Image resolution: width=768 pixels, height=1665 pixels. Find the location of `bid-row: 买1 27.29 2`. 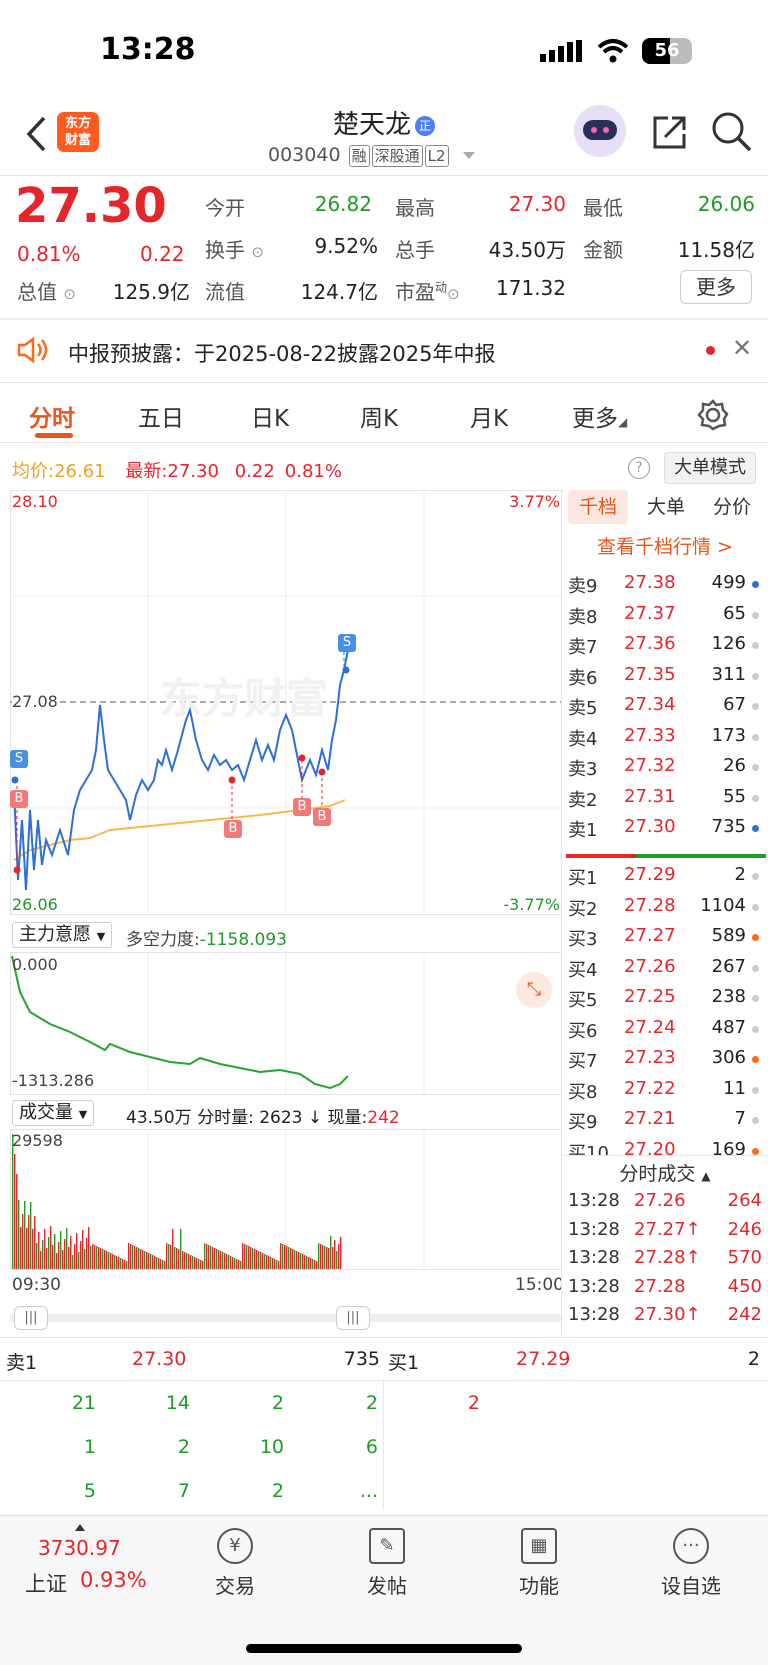

bid-row: 买1 27.29 2 is located at coordinates (665, 879).